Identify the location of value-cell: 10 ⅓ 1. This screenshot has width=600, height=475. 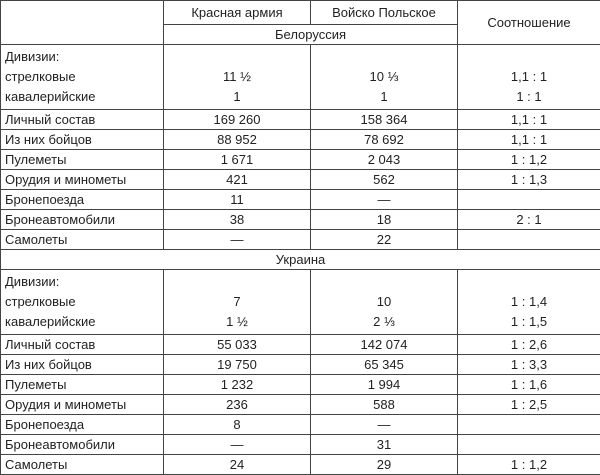
(384, 77).